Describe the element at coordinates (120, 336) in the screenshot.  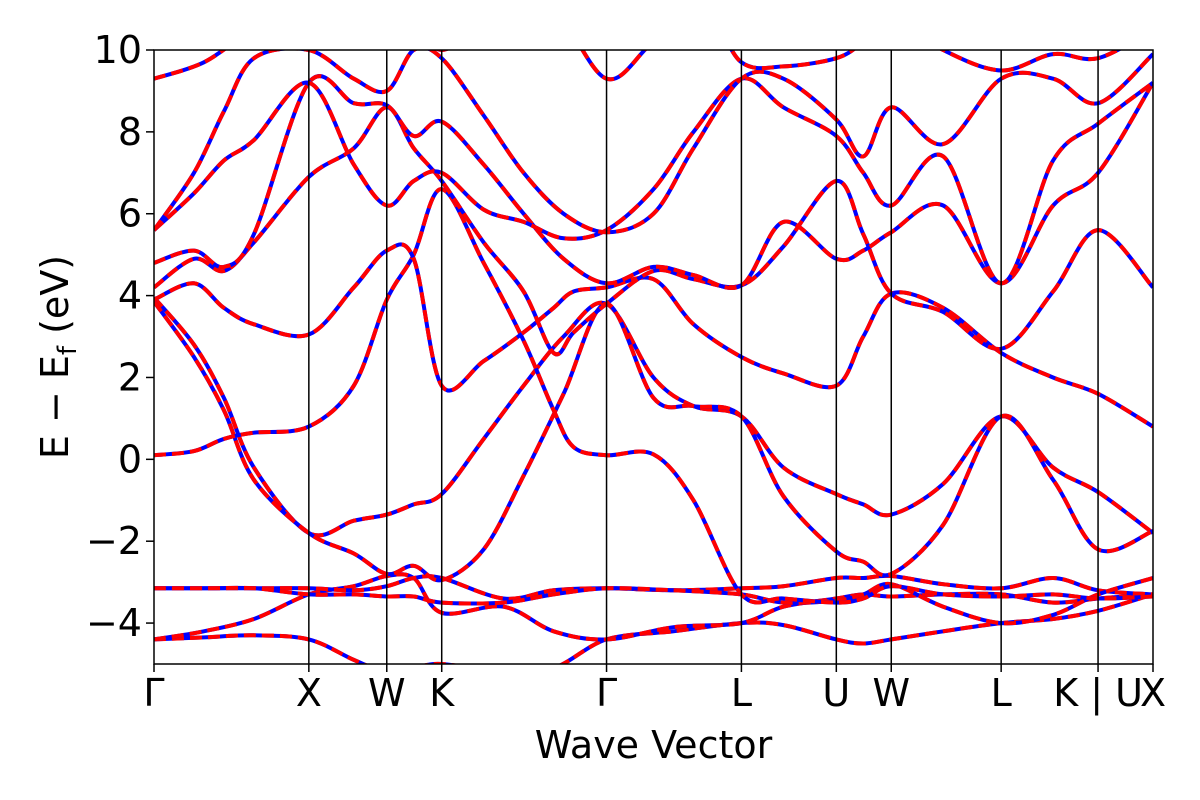
I see `y-axis-ticks: 10 8 6 4 2 0 −2 −4` at that location.